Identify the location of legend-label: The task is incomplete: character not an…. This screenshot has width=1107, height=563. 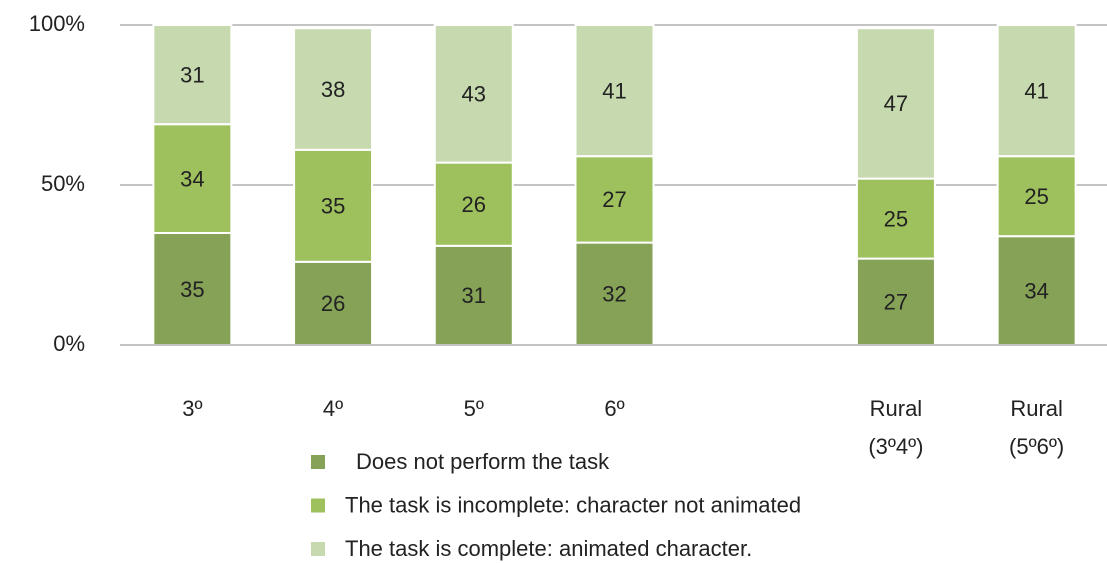
(573, 504).